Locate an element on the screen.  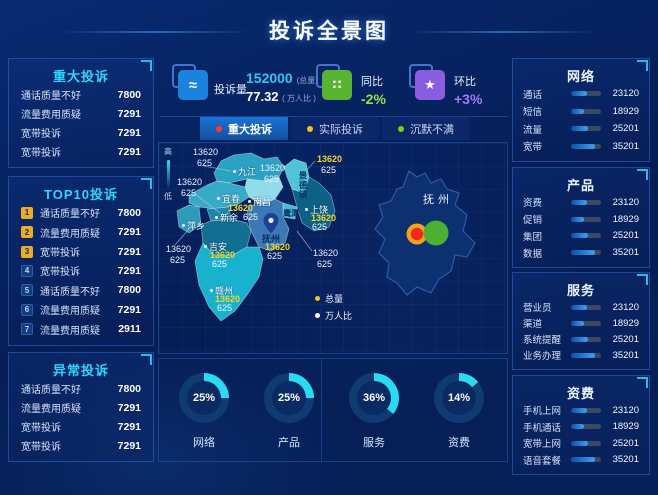
bar-label: 渠道 is located at coordinates (533, 324).